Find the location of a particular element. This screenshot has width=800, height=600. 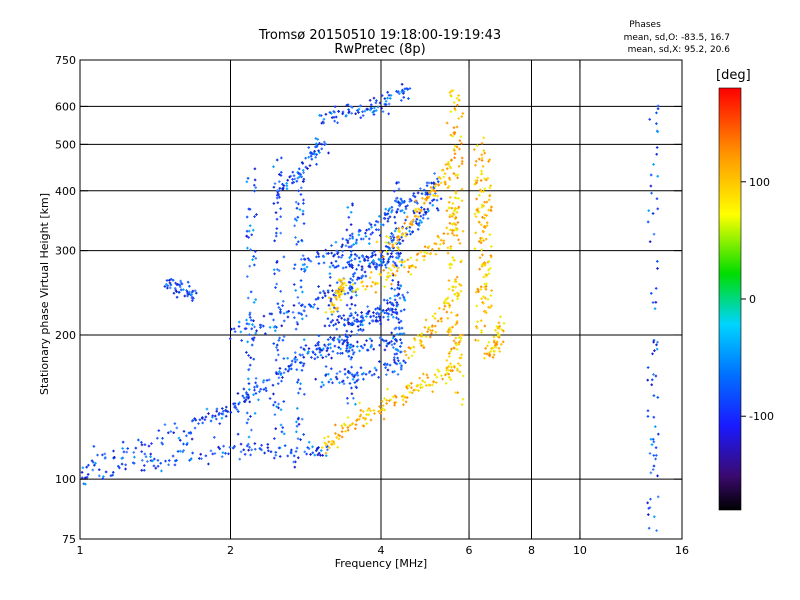

x-axis-label: Frequency [MHz] is located at coordinates (381, 563).